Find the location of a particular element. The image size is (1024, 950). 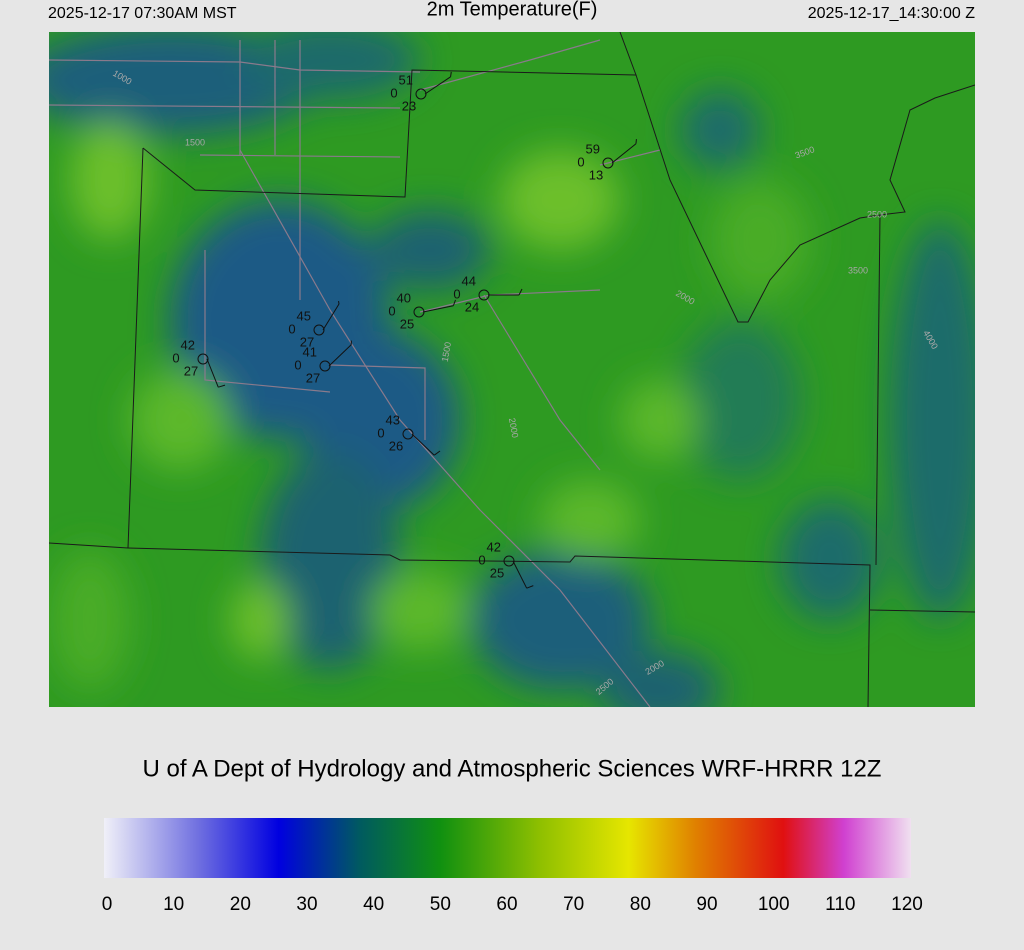

colorbar-tick-label: 80 is located at coordinates (640, 904).